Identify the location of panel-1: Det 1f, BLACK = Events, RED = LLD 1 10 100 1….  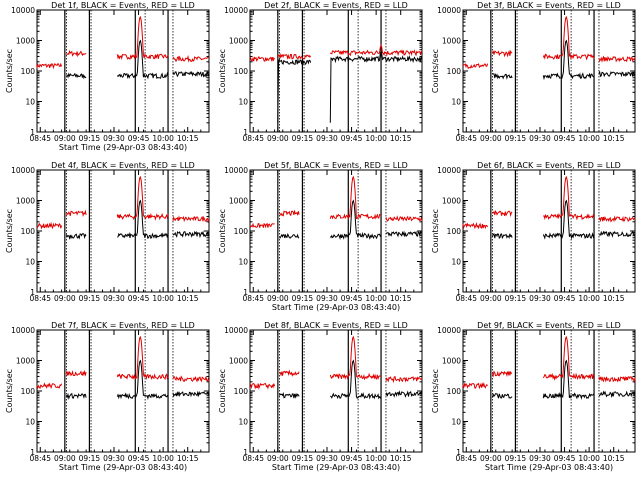
(107, 76).